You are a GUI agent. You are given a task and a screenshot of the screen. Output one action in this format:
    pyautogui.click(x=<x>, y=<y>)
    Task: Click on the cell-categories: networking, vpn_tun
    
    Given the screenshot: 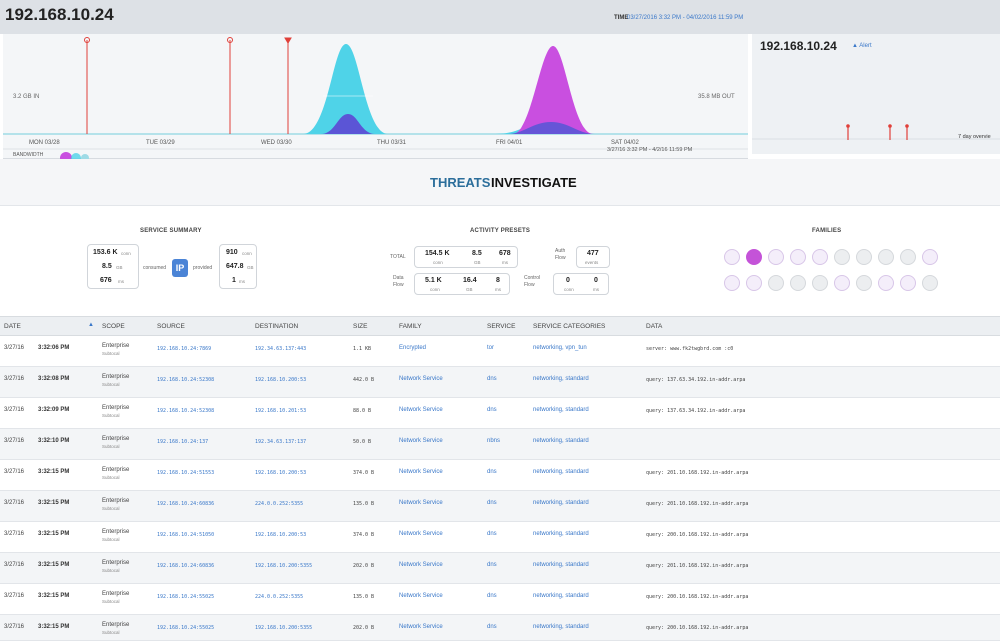 What is the action you would take?
    pyautogui.click(x=560, y=348)
    